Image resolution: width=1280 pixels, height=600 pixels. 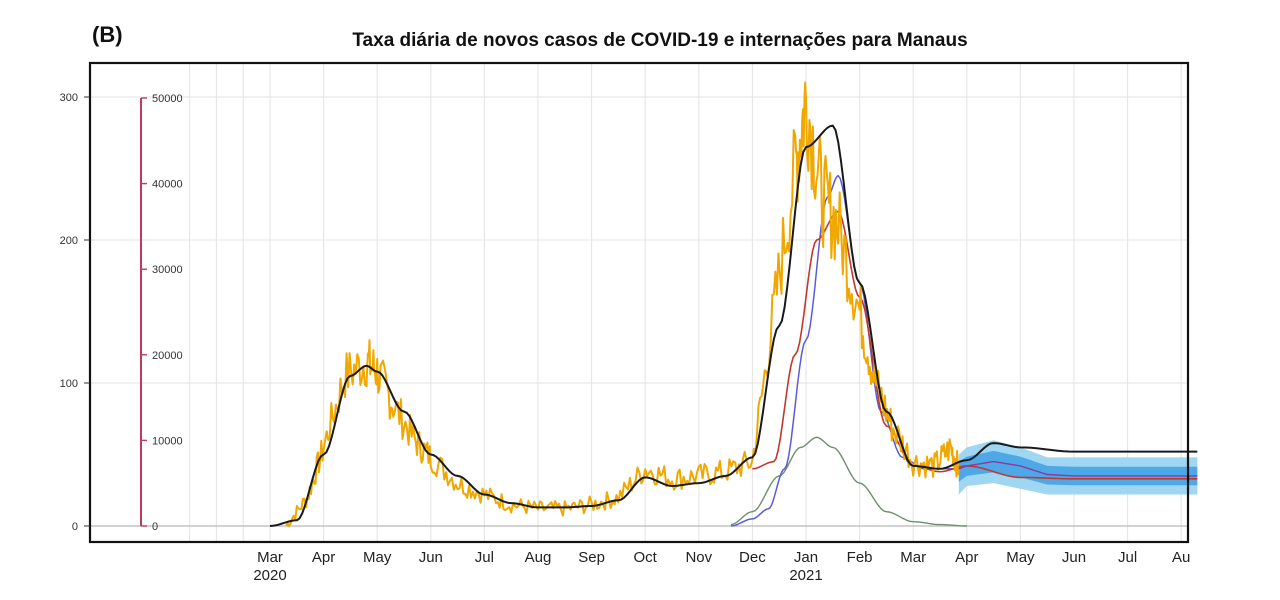 I want to click on forecast-center-line, so click(x=1078, y=468).